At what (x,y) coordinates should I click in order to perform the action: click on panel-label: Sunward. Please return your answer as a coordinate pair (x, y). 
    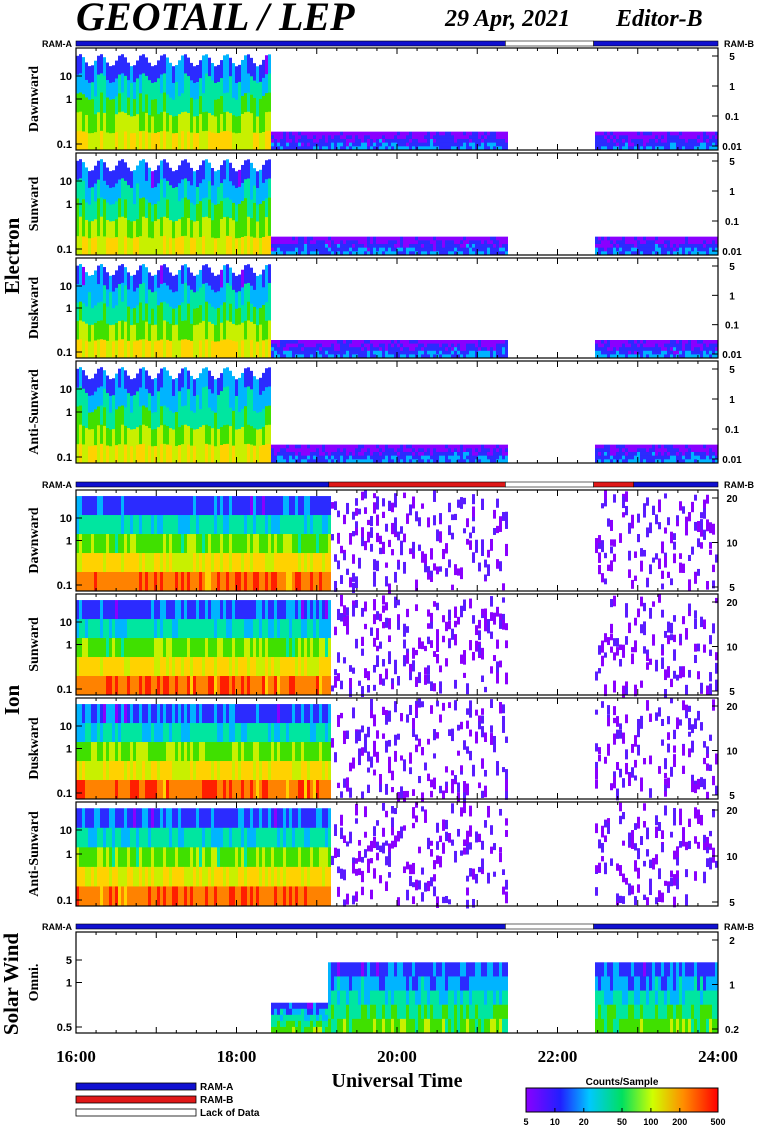
    Looking at the image, I should click on (34, 644).